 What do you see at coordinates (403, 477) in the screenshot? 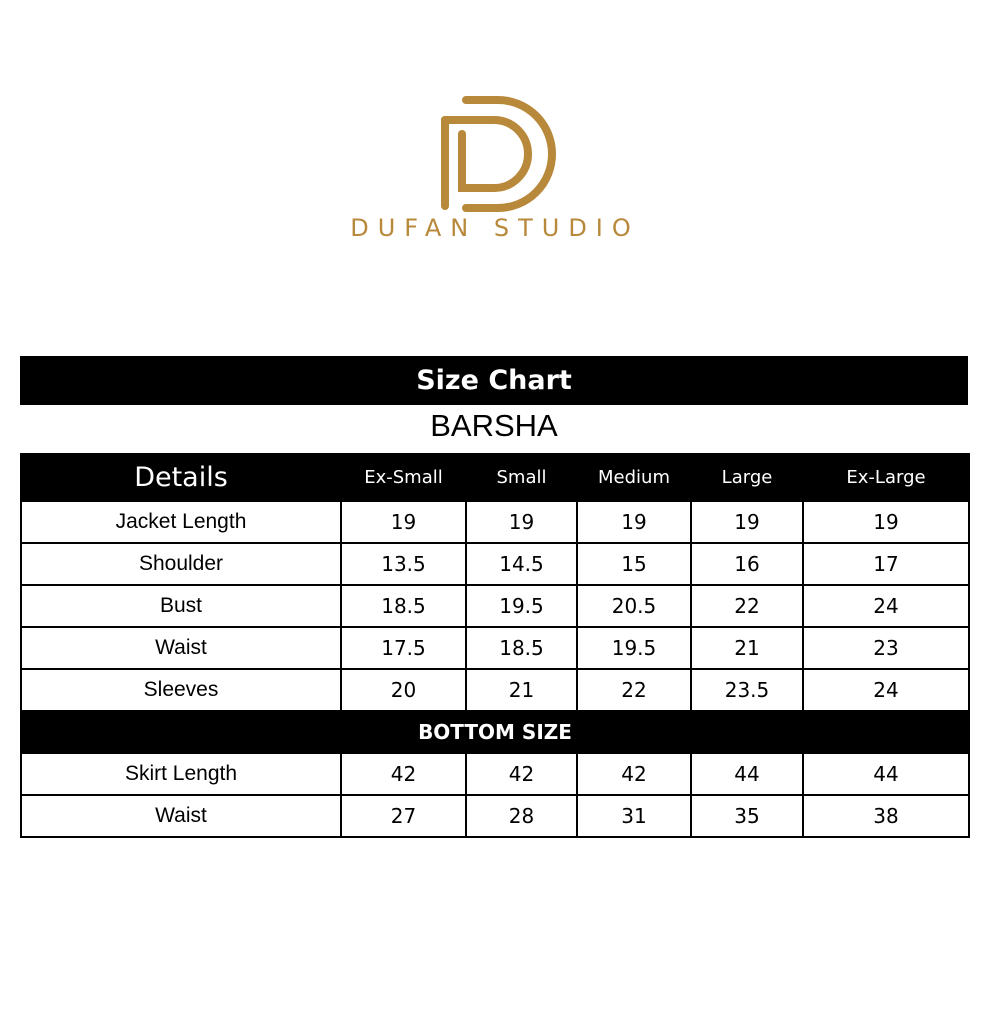
I see `column-header: Ex-Small` at bounding box center [403, 477].